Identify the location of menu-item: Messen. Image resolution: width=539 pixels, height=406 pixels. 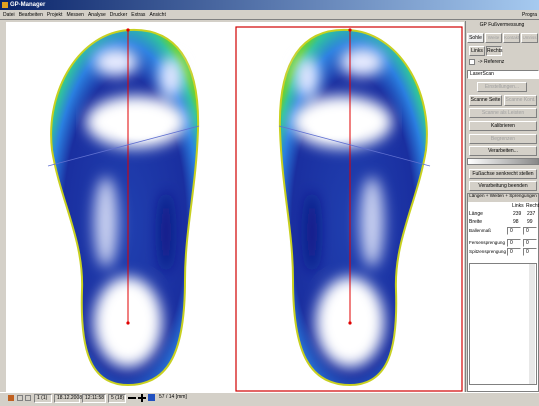
(75, 15).